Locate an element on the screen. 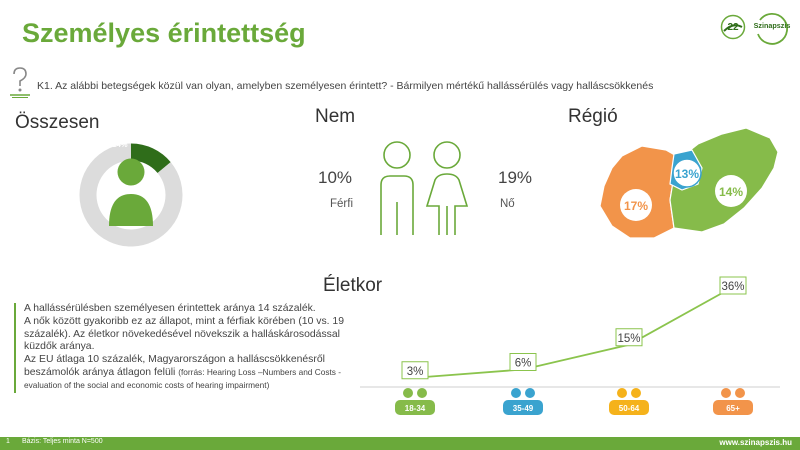  female-label: Nő is located at coordinates (507, 204).